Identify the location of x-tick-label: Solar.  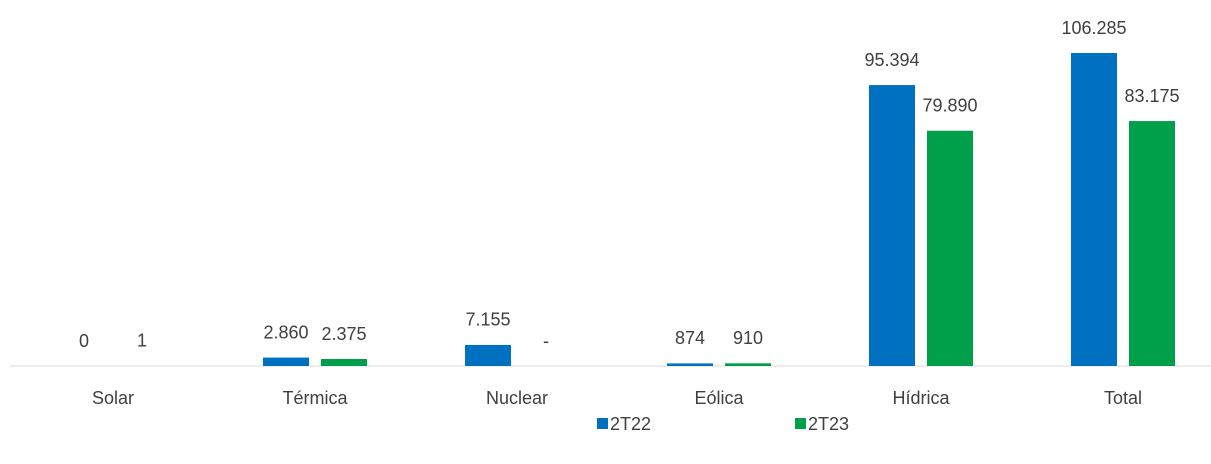
(113, 398).